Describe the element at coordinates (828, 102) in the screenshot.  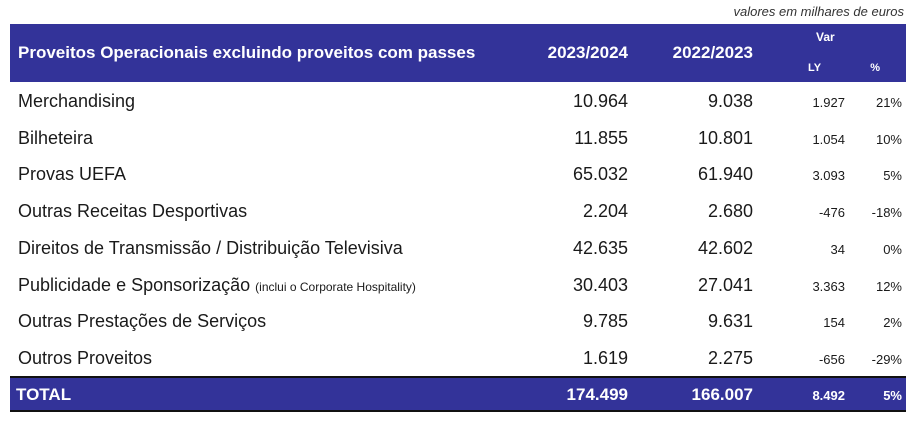
I see `row-var-ly: 1.927` at that location.